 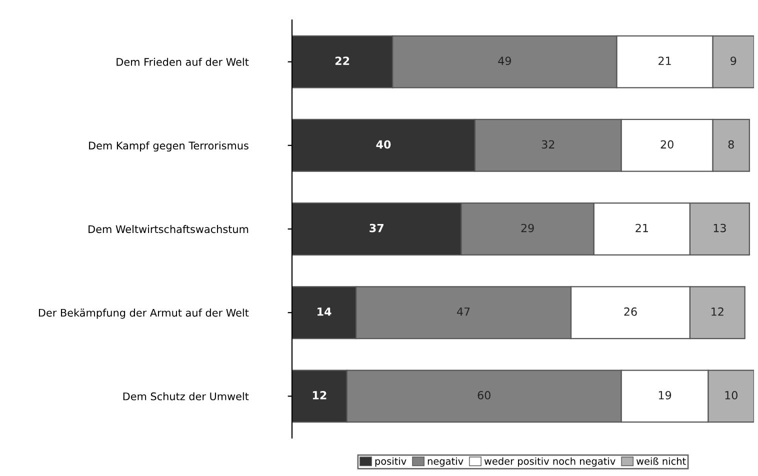 I want to click on legend-label: weiß nicht, so click(x=661, y=461).